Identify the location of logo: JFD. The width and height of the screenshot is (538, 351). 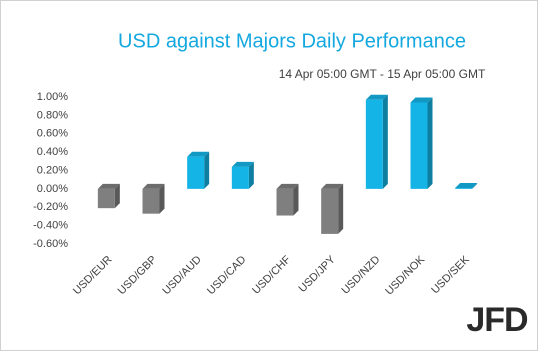
(497, 320).